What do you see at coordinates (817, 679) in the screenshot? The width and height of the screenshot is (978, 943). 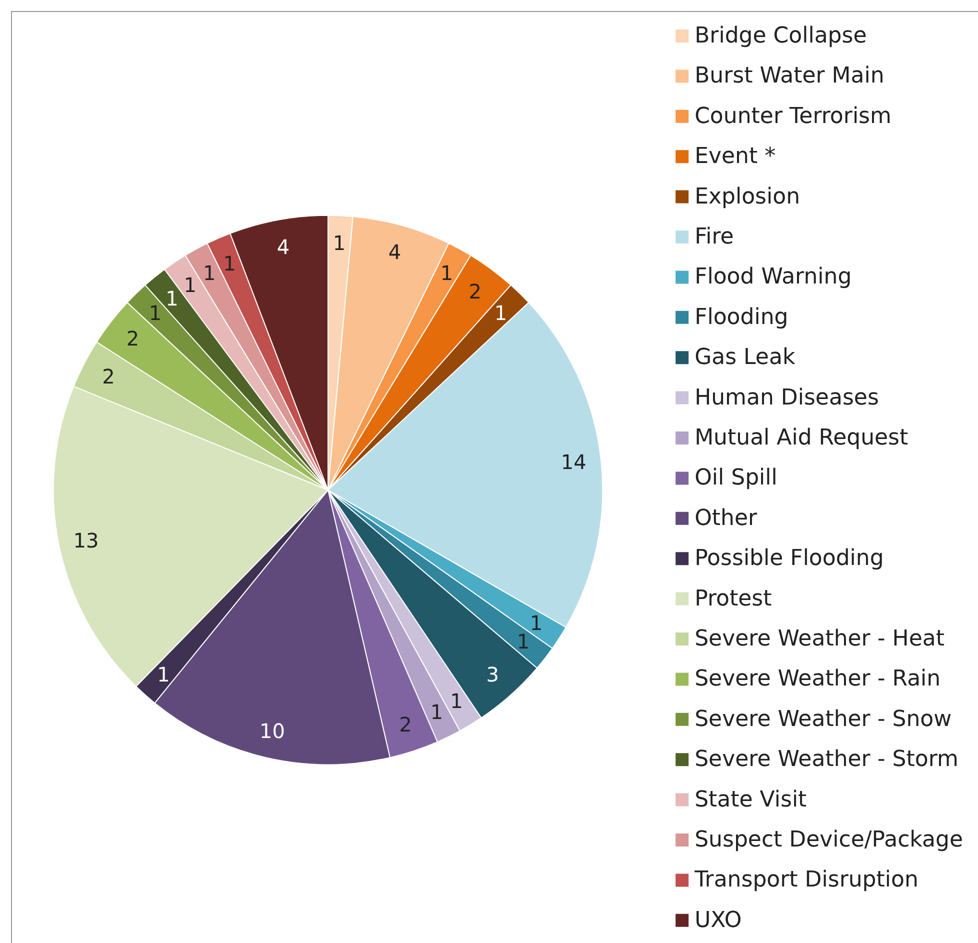 I see `legend-label: Severe Weather - Rain` at bounding box center [817, 679].